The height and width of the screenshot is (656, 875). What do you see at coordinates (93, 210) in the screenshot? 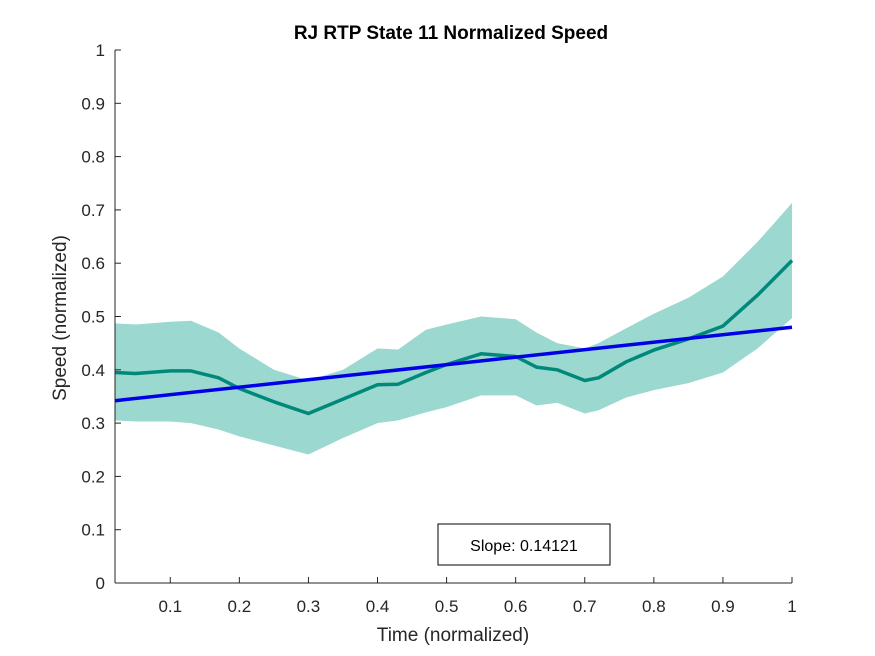
I see `y-tick-label: 0.7` at bounding box center [93, 210].